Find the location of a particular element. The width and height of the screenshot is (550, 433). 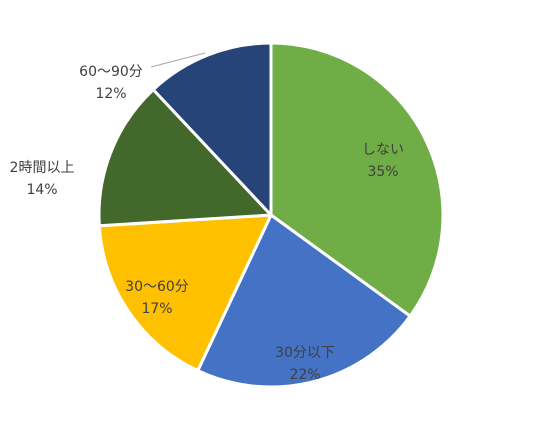

slice-percent-label: 12% is located at coordinates (110, 94).